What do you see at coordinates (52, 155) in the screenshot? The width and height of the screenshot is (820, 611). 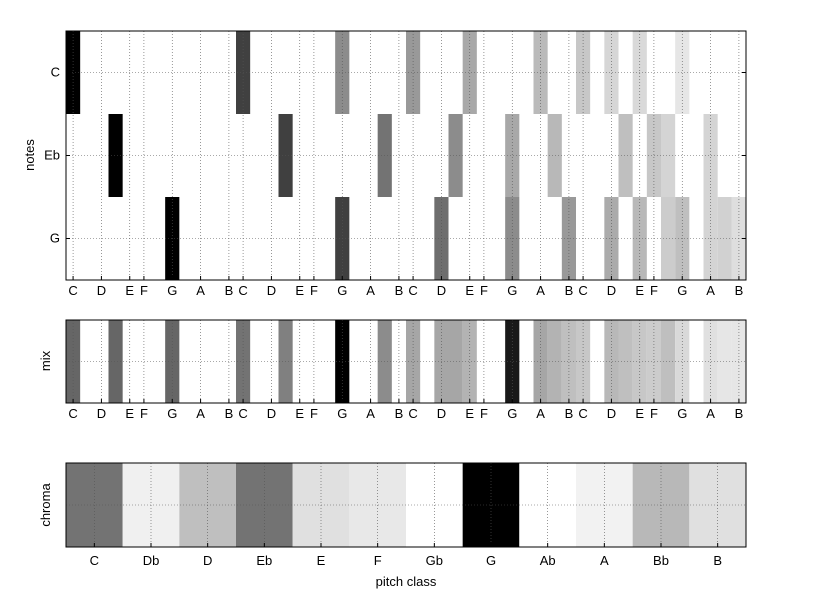 I see `y-tick-label: Eb` at bounding box center [52, 155].